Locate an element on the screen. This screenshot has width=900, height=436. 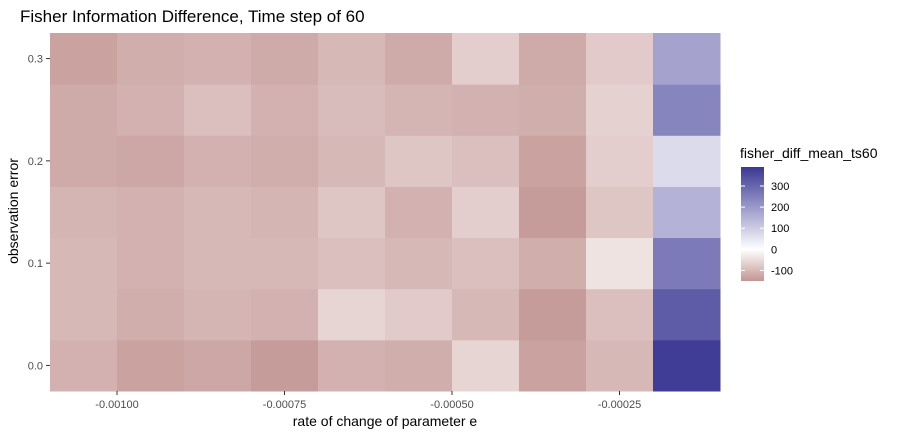
legend-tick-label: -100 is located at coordinates (782, 271).